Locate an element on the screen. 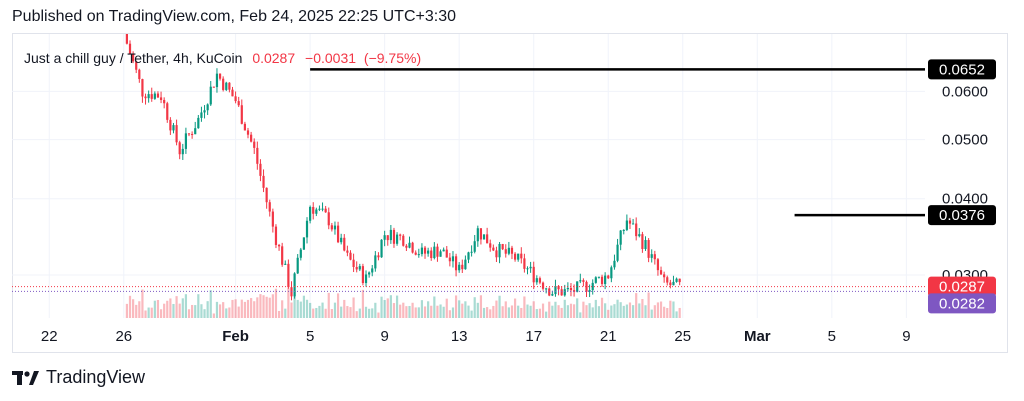  price-badge is located at coordinates (962, 215).